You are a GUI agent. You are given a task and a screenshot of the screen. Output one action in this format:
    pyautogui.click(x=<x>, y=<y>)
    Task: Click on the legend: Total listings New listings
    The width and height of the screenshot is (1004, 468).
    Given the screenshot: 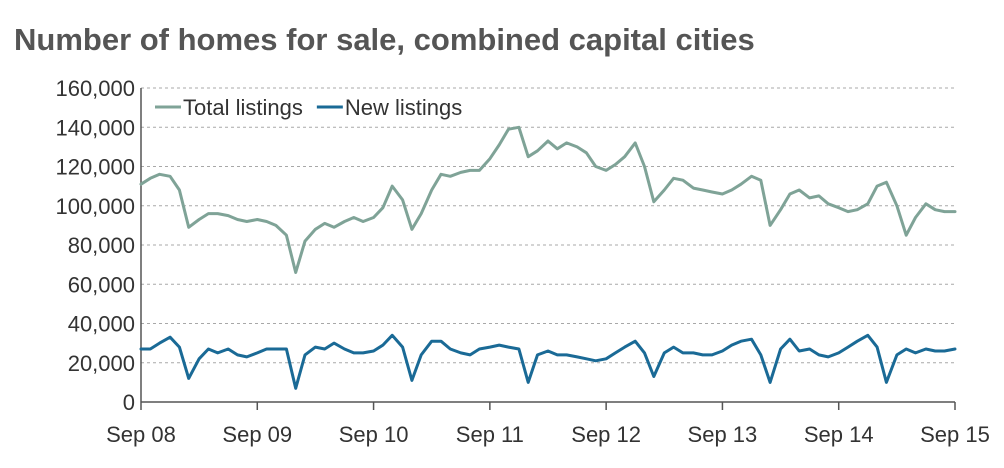 What is the action you would take?
    pyautogui.click(x=308, y=107)
    